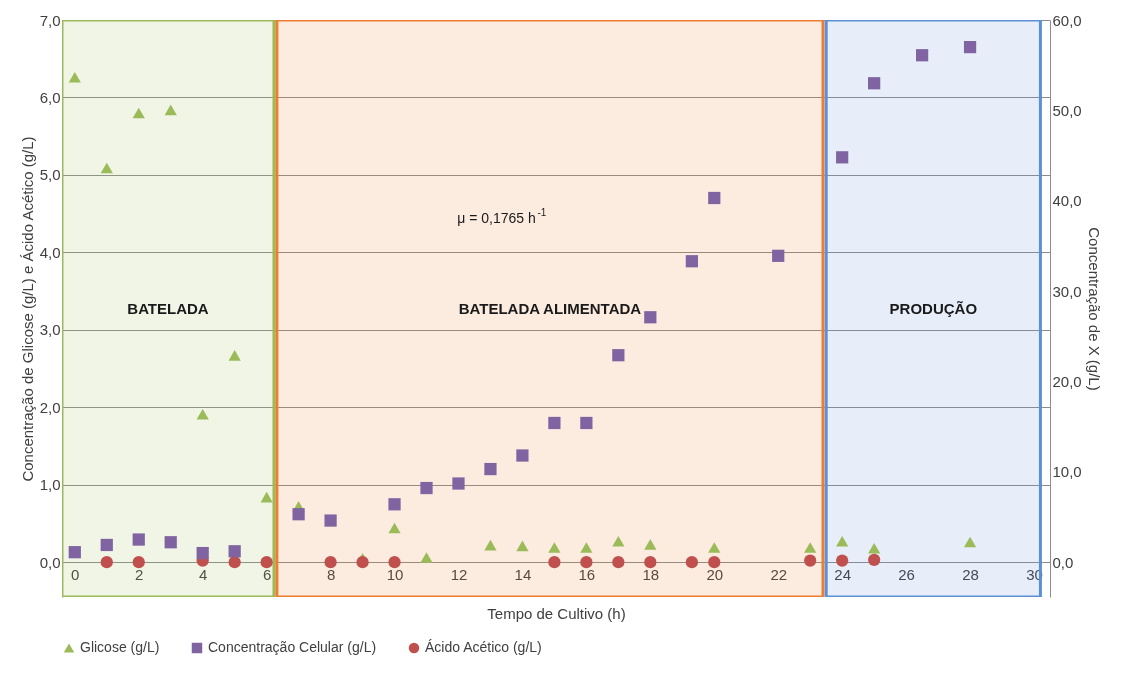 This screenshot has width=1127, height=675. I want to click on x-tick-label: 24, so click(843, 574).